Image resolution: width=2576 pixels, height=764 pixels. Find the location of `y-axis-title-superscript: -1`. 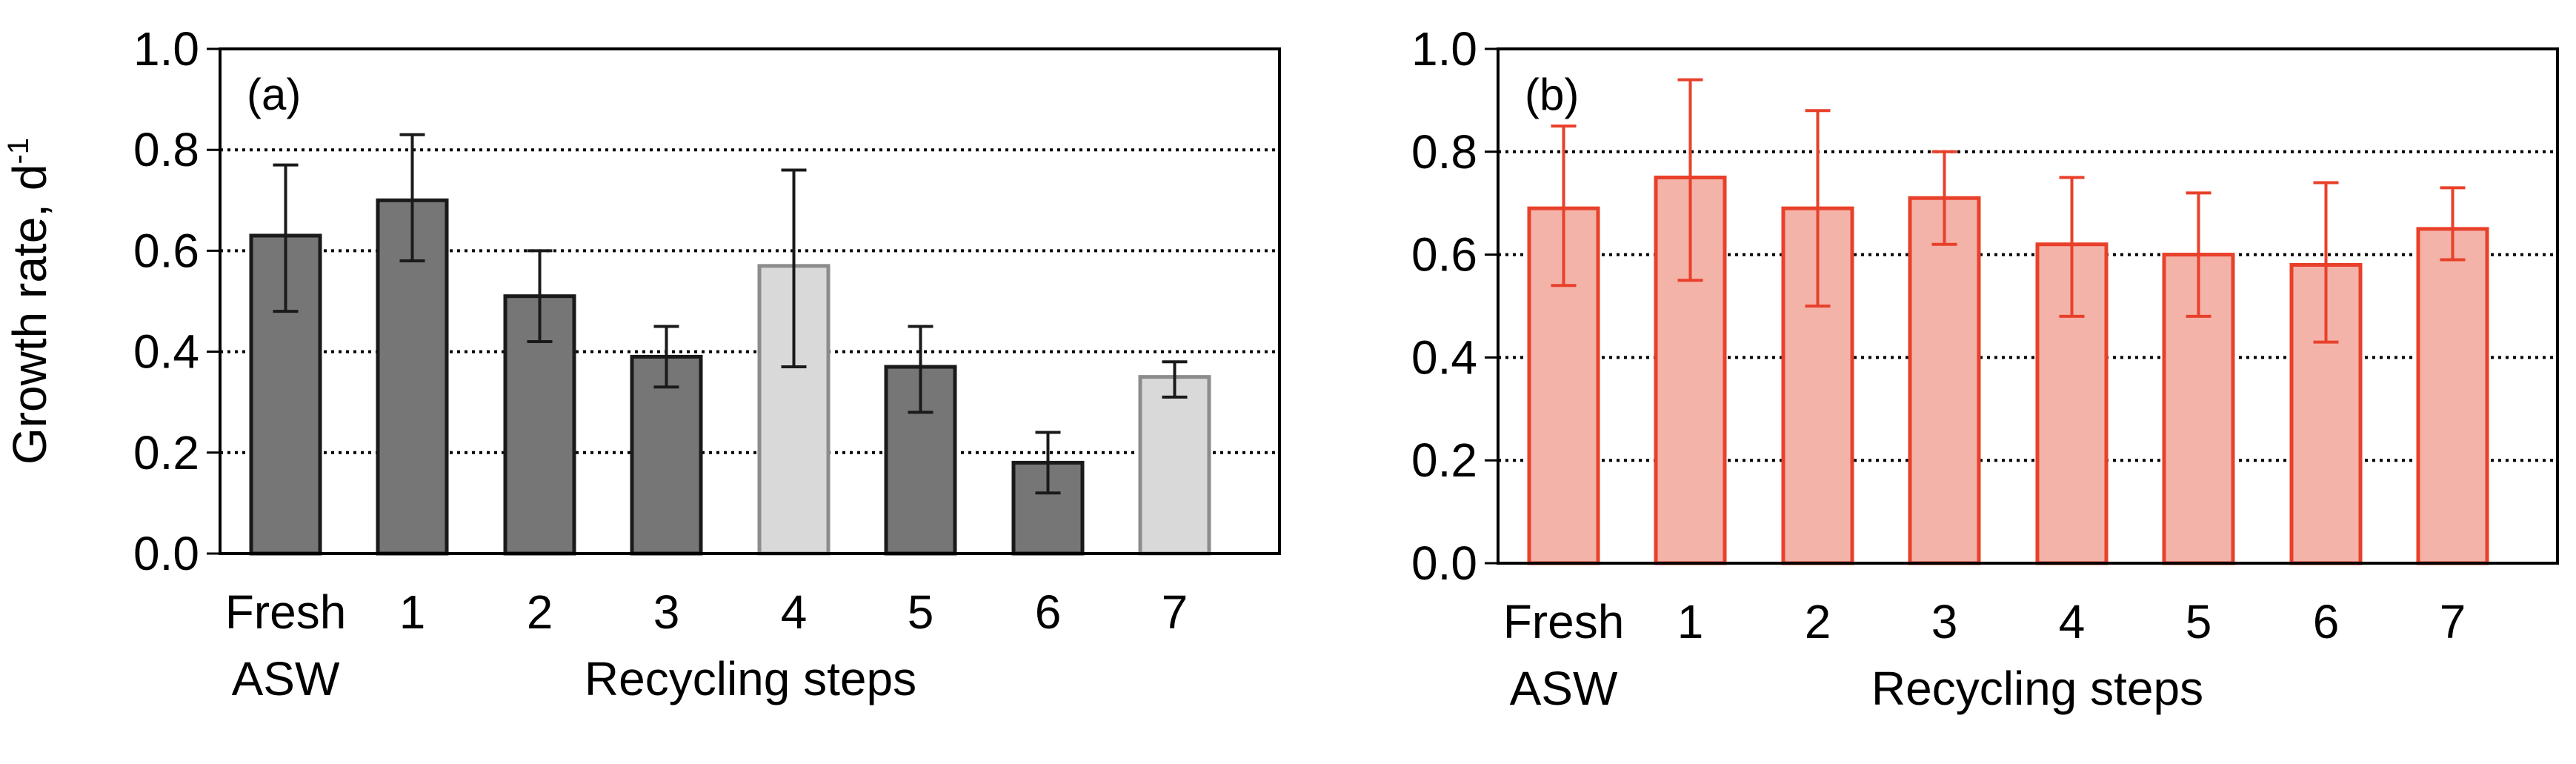

y-axis-title-superscript: -1 is located at coordinates (18, 151).